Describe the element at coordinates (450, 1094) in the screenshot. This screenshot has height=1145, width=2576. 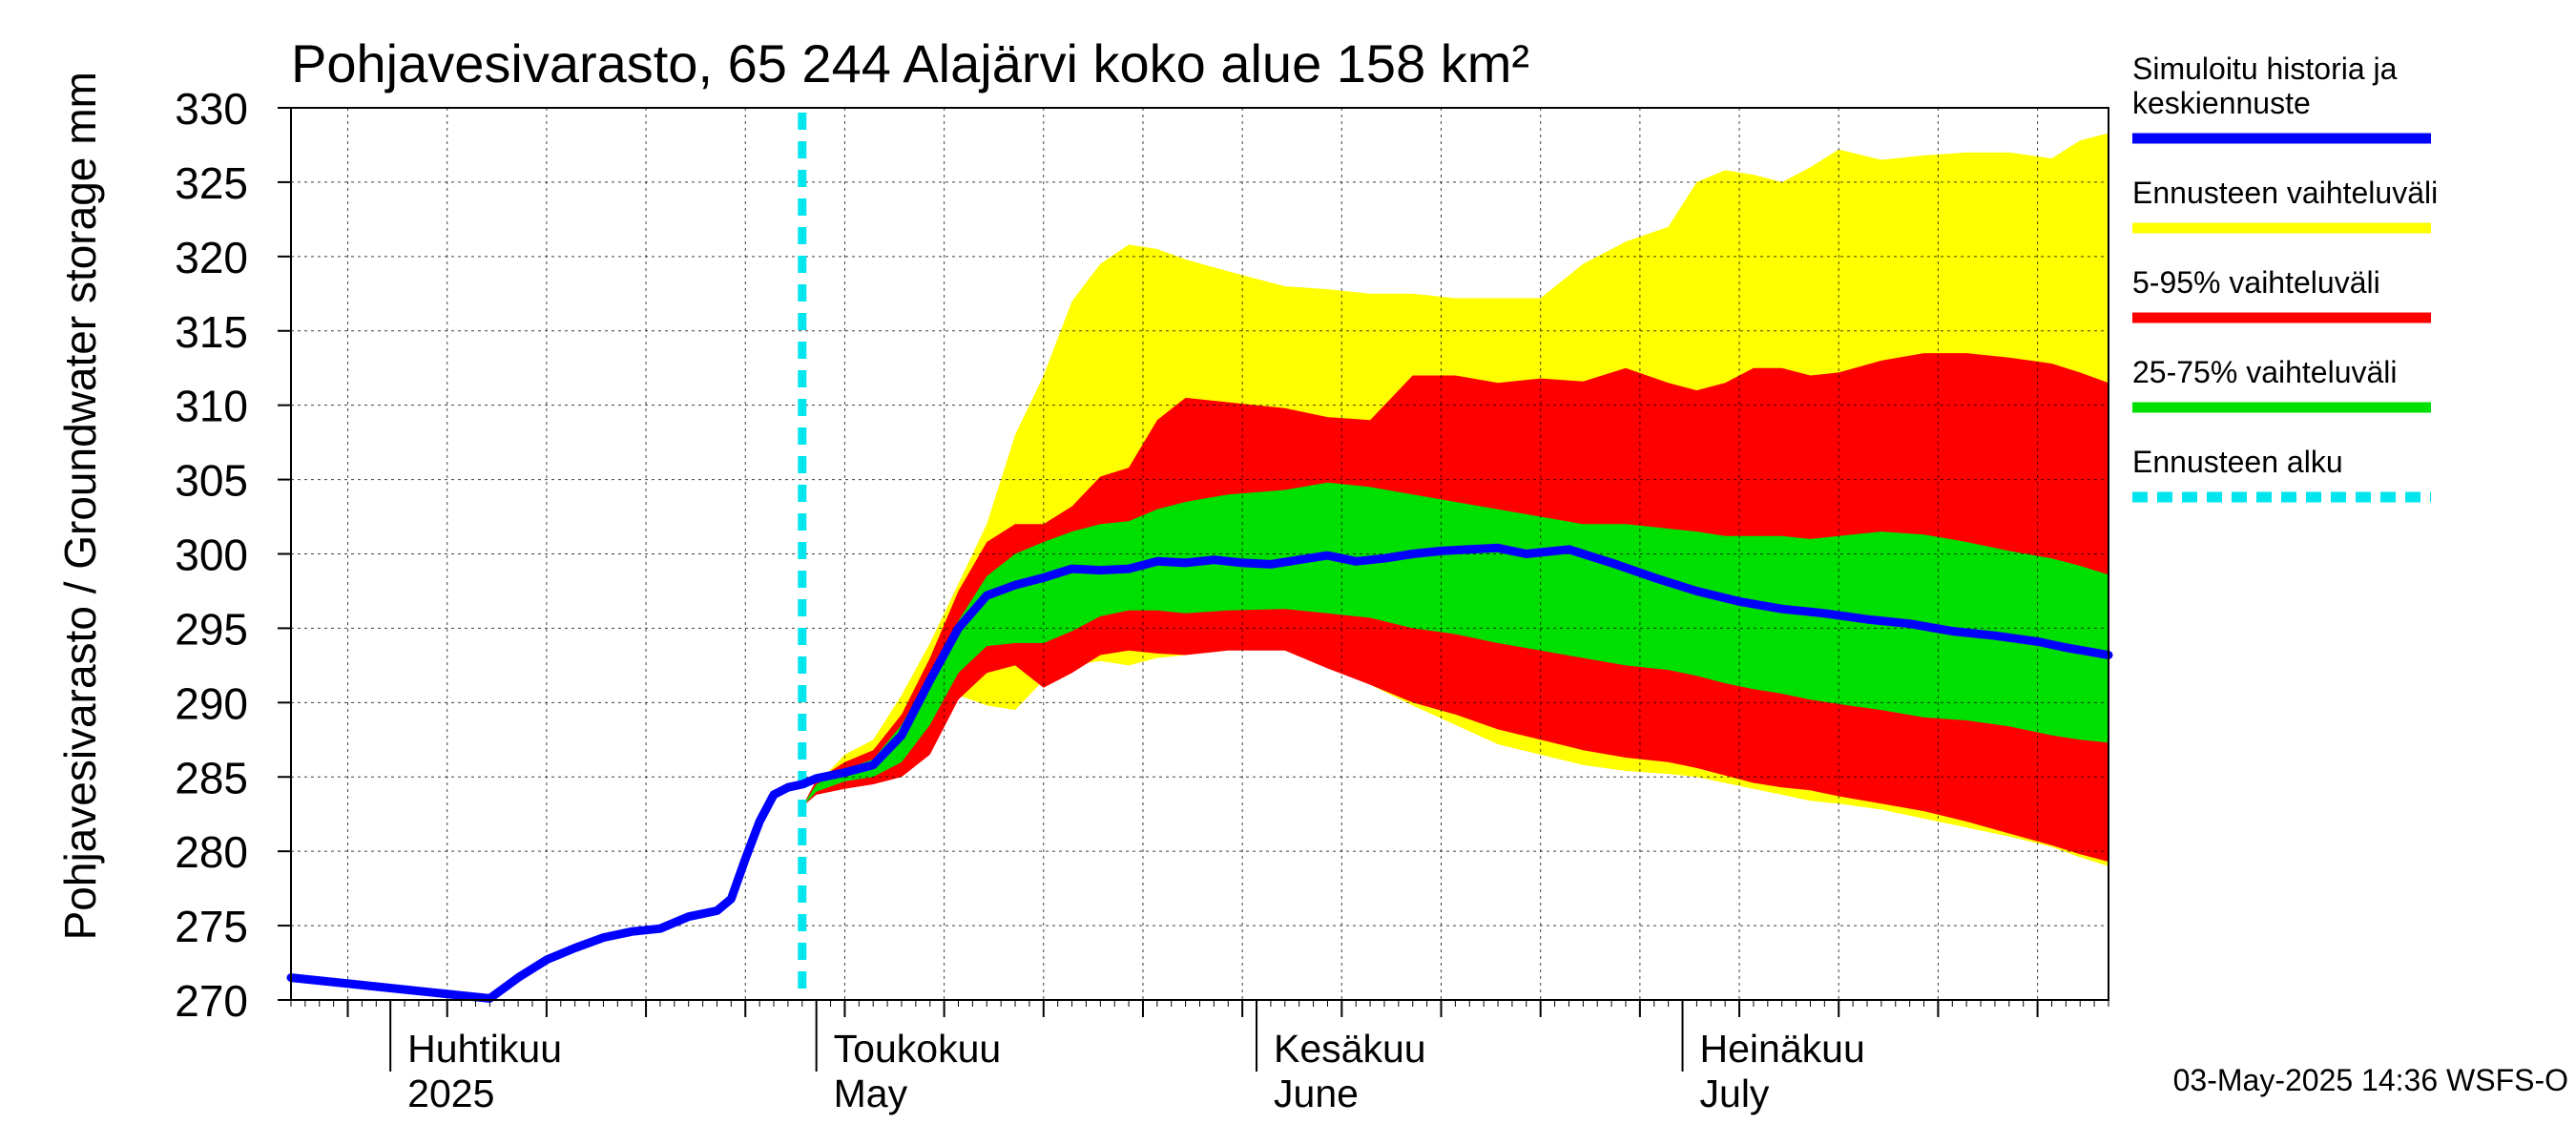
I see `month-label-en: 2025` at that location.